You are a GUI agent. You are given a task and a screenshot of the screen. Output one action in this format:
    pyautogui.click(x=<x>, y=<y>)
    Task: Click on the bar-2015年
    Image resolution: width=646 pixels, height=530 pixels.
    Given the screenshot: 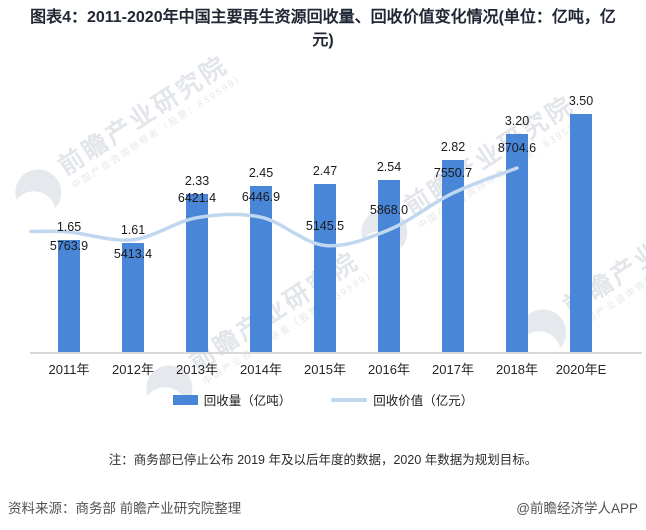 What is the action you would take?
    pyautogui.click(x=325, y=268)
    